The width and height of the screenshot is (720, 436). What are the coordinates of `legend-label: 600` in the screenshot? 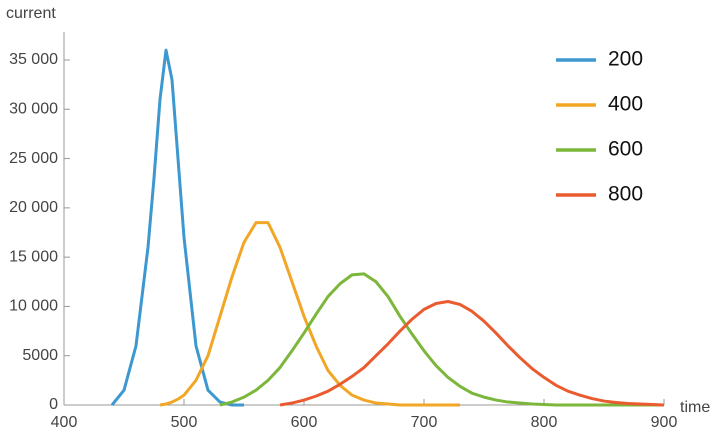 It's located at (625, 149).